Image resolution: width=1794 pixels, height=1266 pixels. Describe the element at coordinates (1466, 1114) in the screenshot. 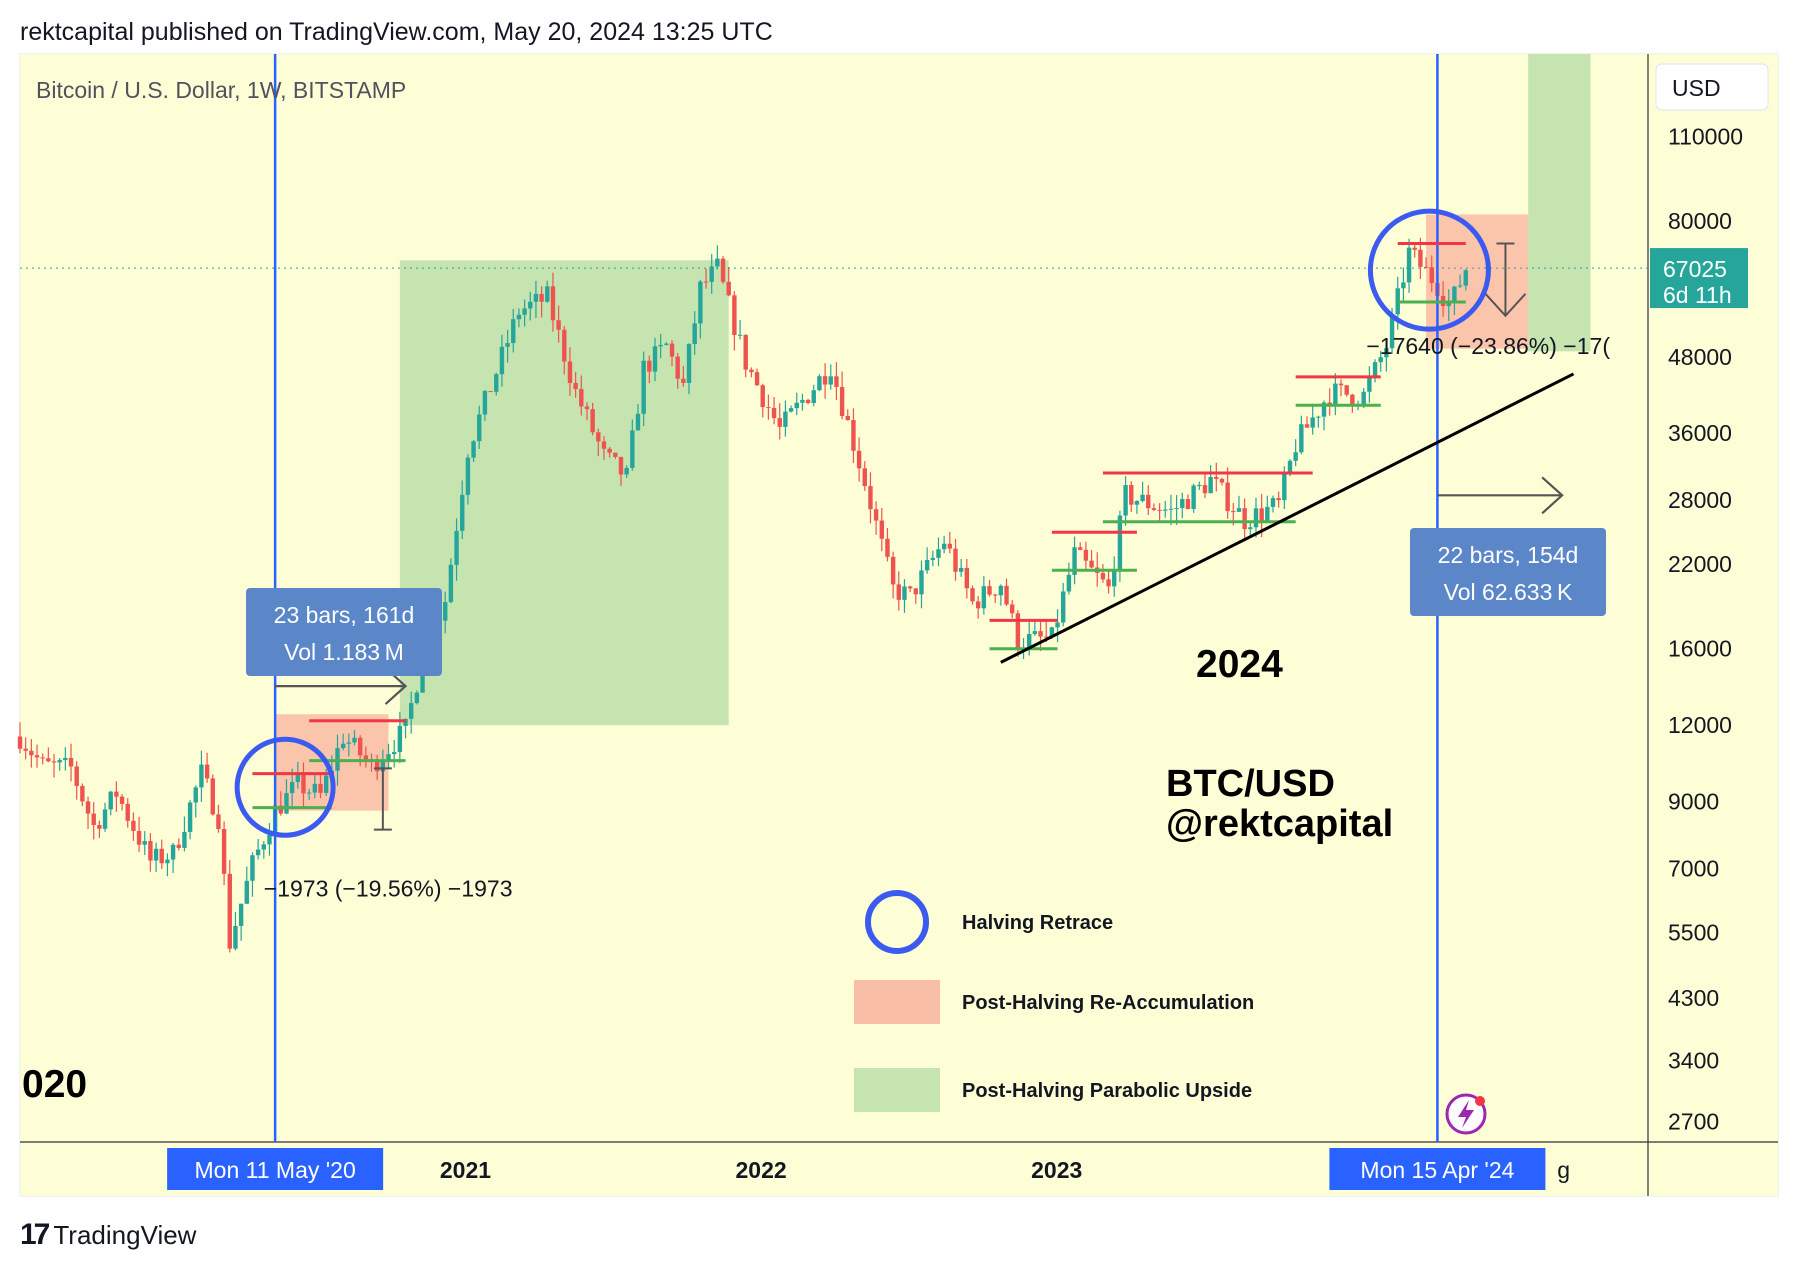

I see `halving-event-icon` at that location.